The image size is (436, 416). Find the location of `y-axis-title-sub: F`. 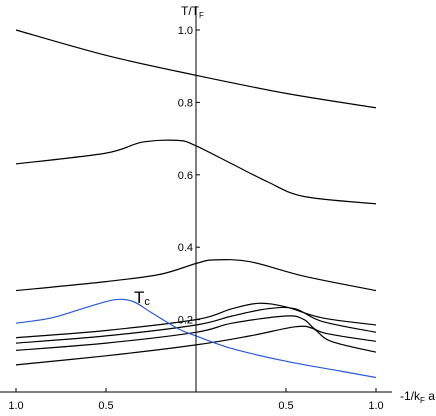

y-axis-title-sub: F is located at coordinates (201, 15).